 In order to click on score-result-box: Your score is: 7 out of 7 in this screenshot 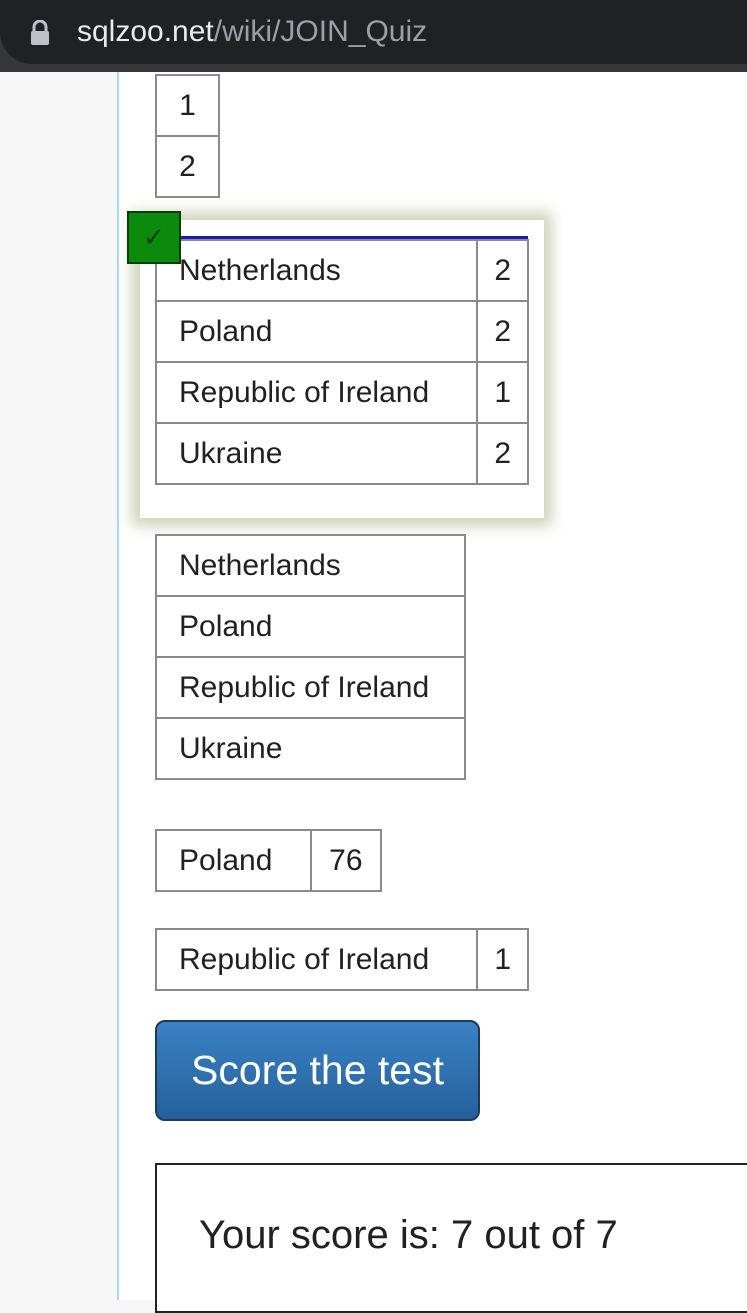, I will do `click(451, 1238)`.